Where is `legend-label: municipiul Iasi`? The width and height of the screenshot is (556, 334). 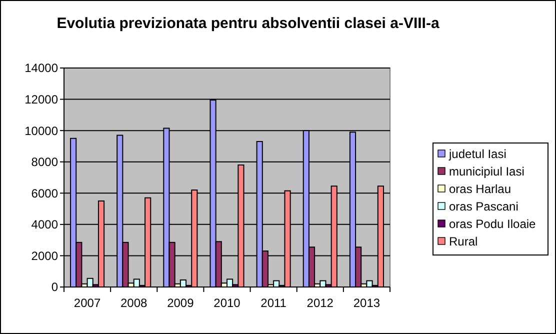
legend-label: municipiul Iasi is located at coordinates (486, 171).